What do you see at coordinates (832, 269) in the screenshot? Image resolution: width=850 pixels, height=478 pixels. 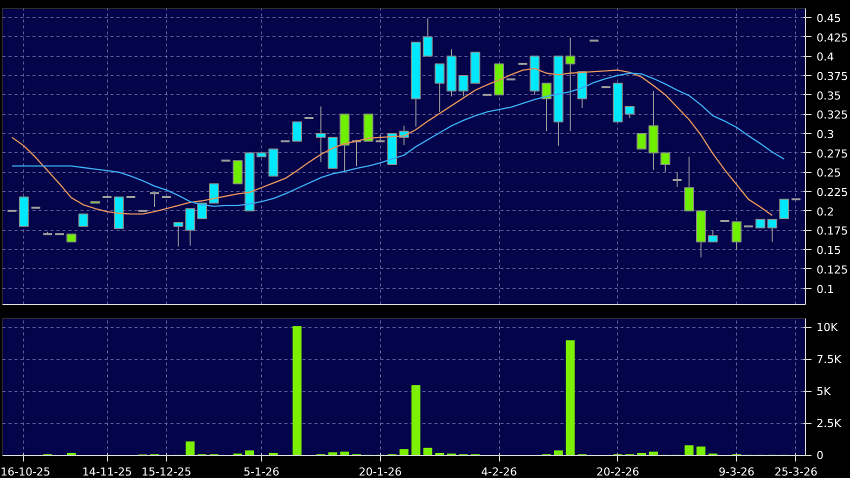 I see `y-tick-label: 0.125` at bounding box center [832, 269].